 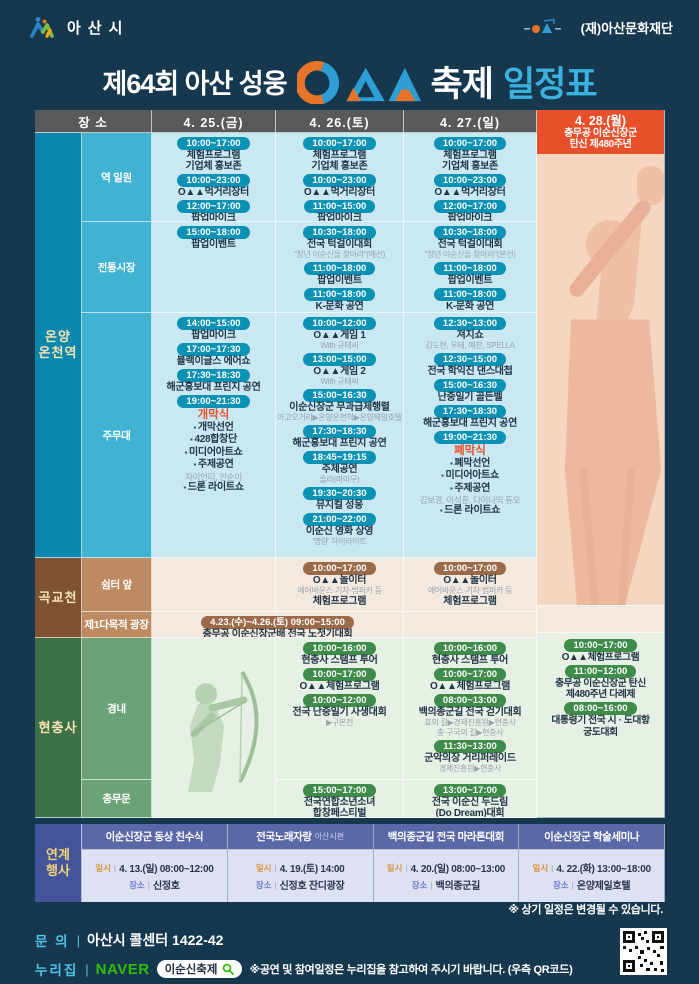 I want to click on time-pill: 19:30~20:30, so click(x=339, y=493).